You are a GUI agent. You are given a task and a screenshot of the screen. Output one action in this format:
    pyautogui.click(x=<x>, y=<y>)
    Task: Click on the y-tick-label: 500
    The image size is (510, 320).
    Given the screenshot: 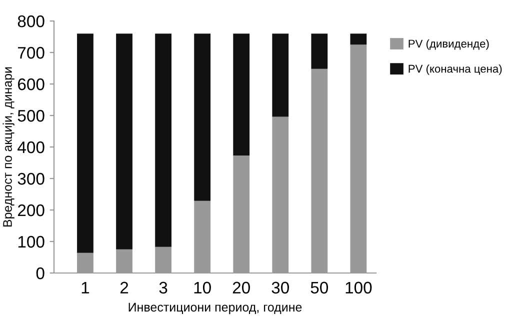 What is the action you would take?
    pyautogui.click(x=31, y=116)
    